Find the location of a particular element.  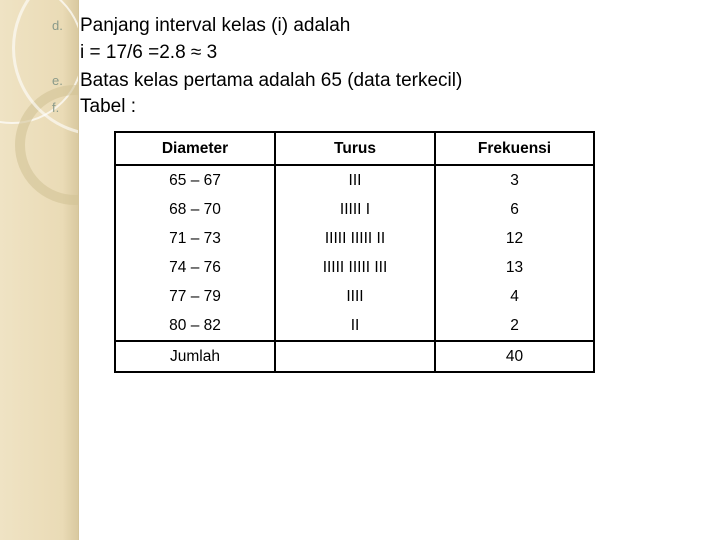

table-header-row: Diameter Turus Frekuensi is located at coordinates (354, 149).